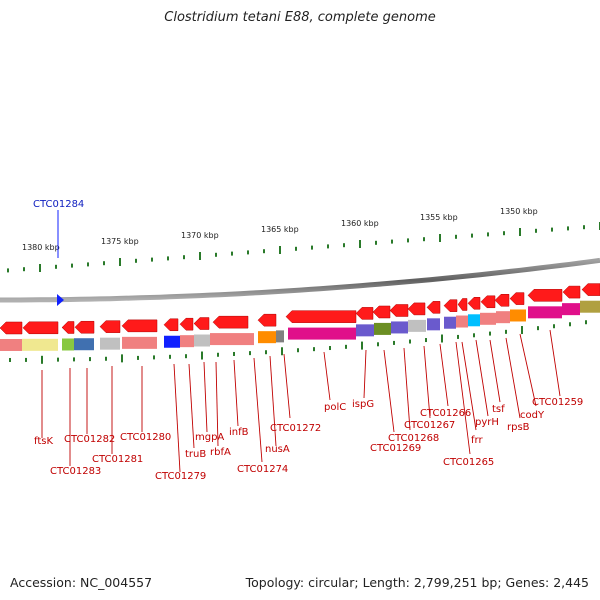  I want to click on gene-label: CTC01266, so click(445, 413).